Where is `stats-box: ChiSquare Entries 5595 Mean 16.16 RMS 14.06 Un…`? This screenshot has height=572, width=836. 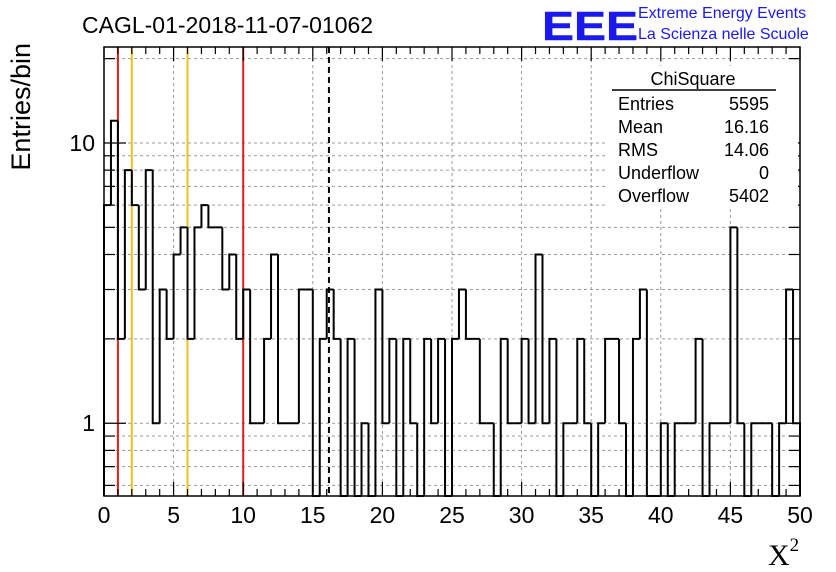 stats-box: ChiSquare Entries 5595 Mean 16.16 RMS 14.06 Un… is located at coordinates (703, 136).